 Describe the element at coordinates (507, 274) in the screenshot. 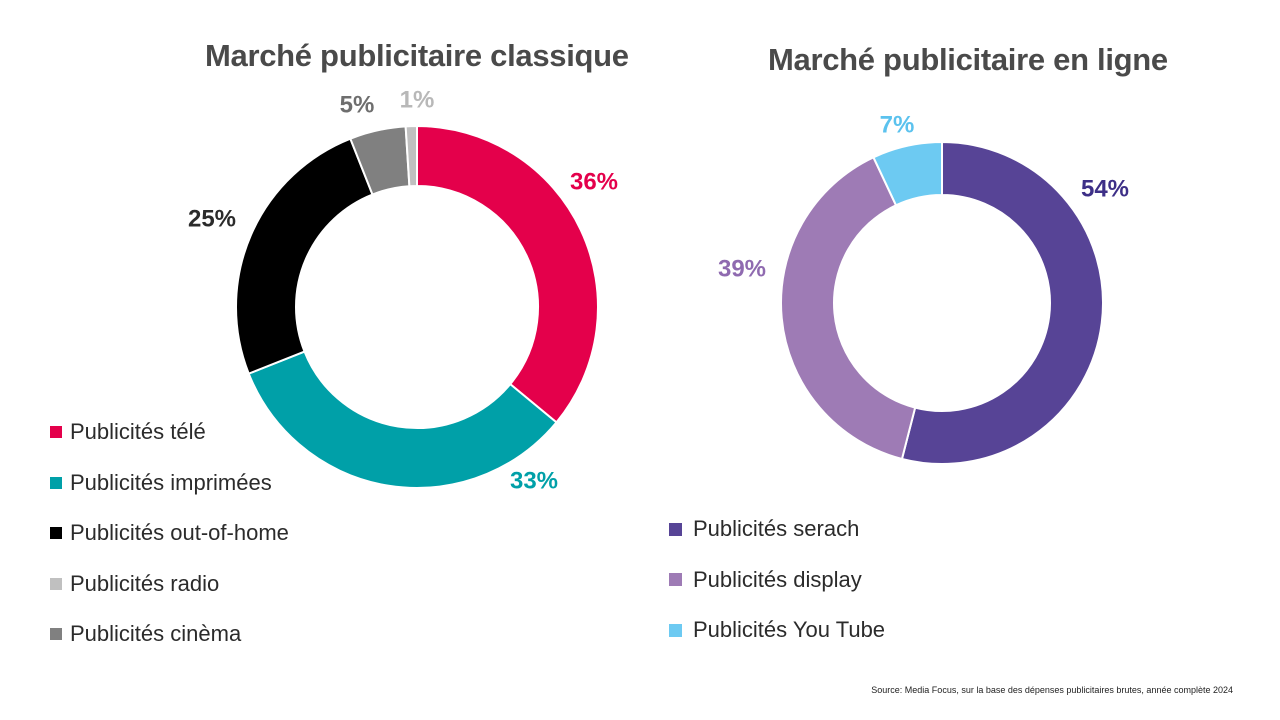

I see `donut-slice-publicit-s-t-l-` at that location.